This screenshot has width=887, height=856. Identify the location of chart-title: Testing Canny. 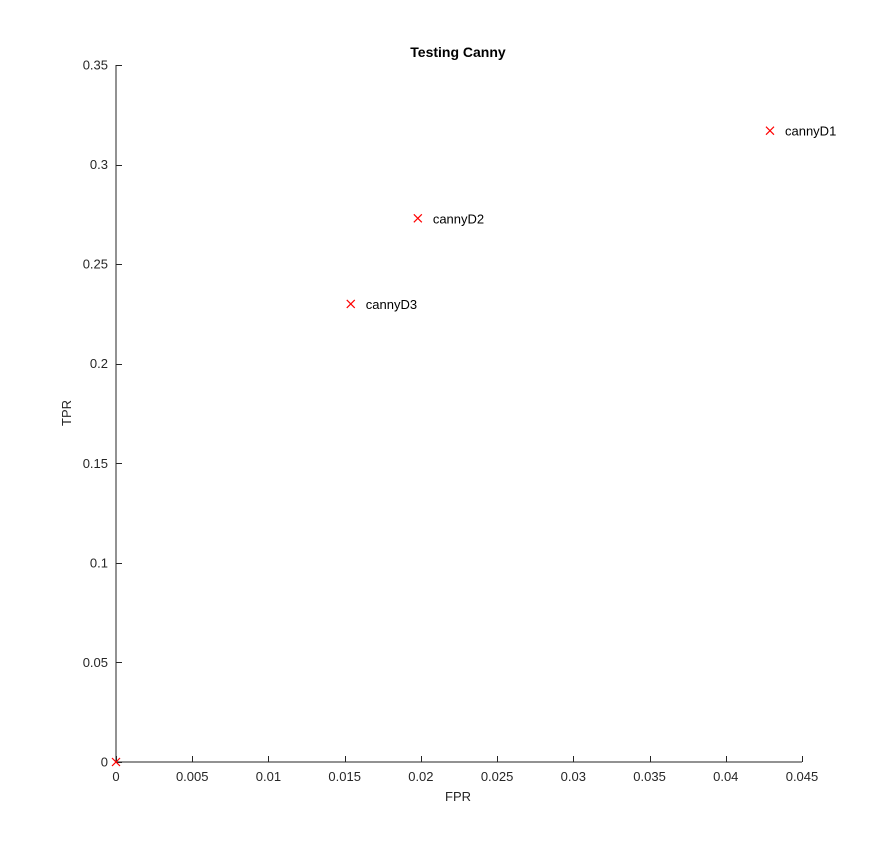
(458, 52).